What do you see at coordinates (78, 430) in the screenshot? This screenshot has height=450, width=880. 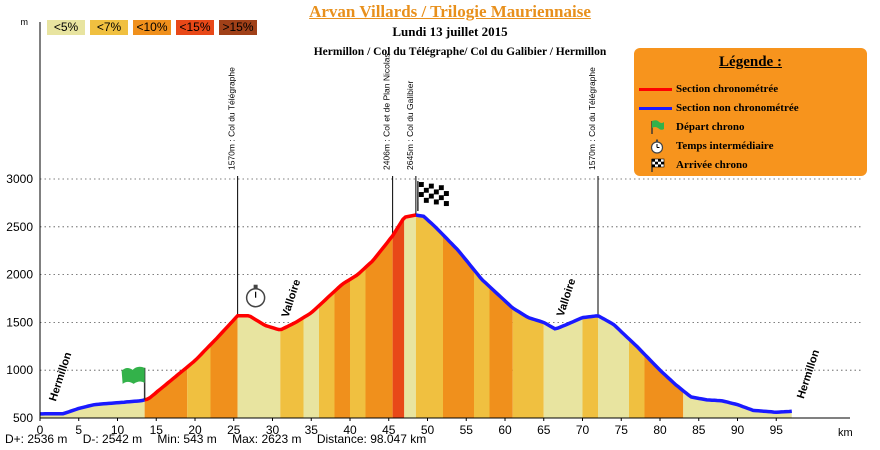 I see `x-tick-label: 5` at bounding box center [78, 430].